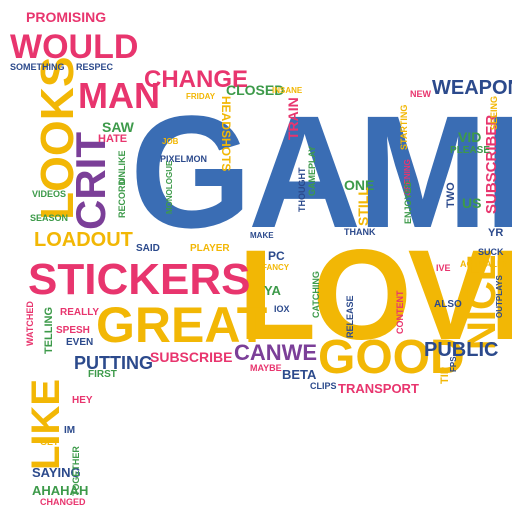 The image size is (512, 512). I want to click on word-seeing: SEEING, so click(494, 112).